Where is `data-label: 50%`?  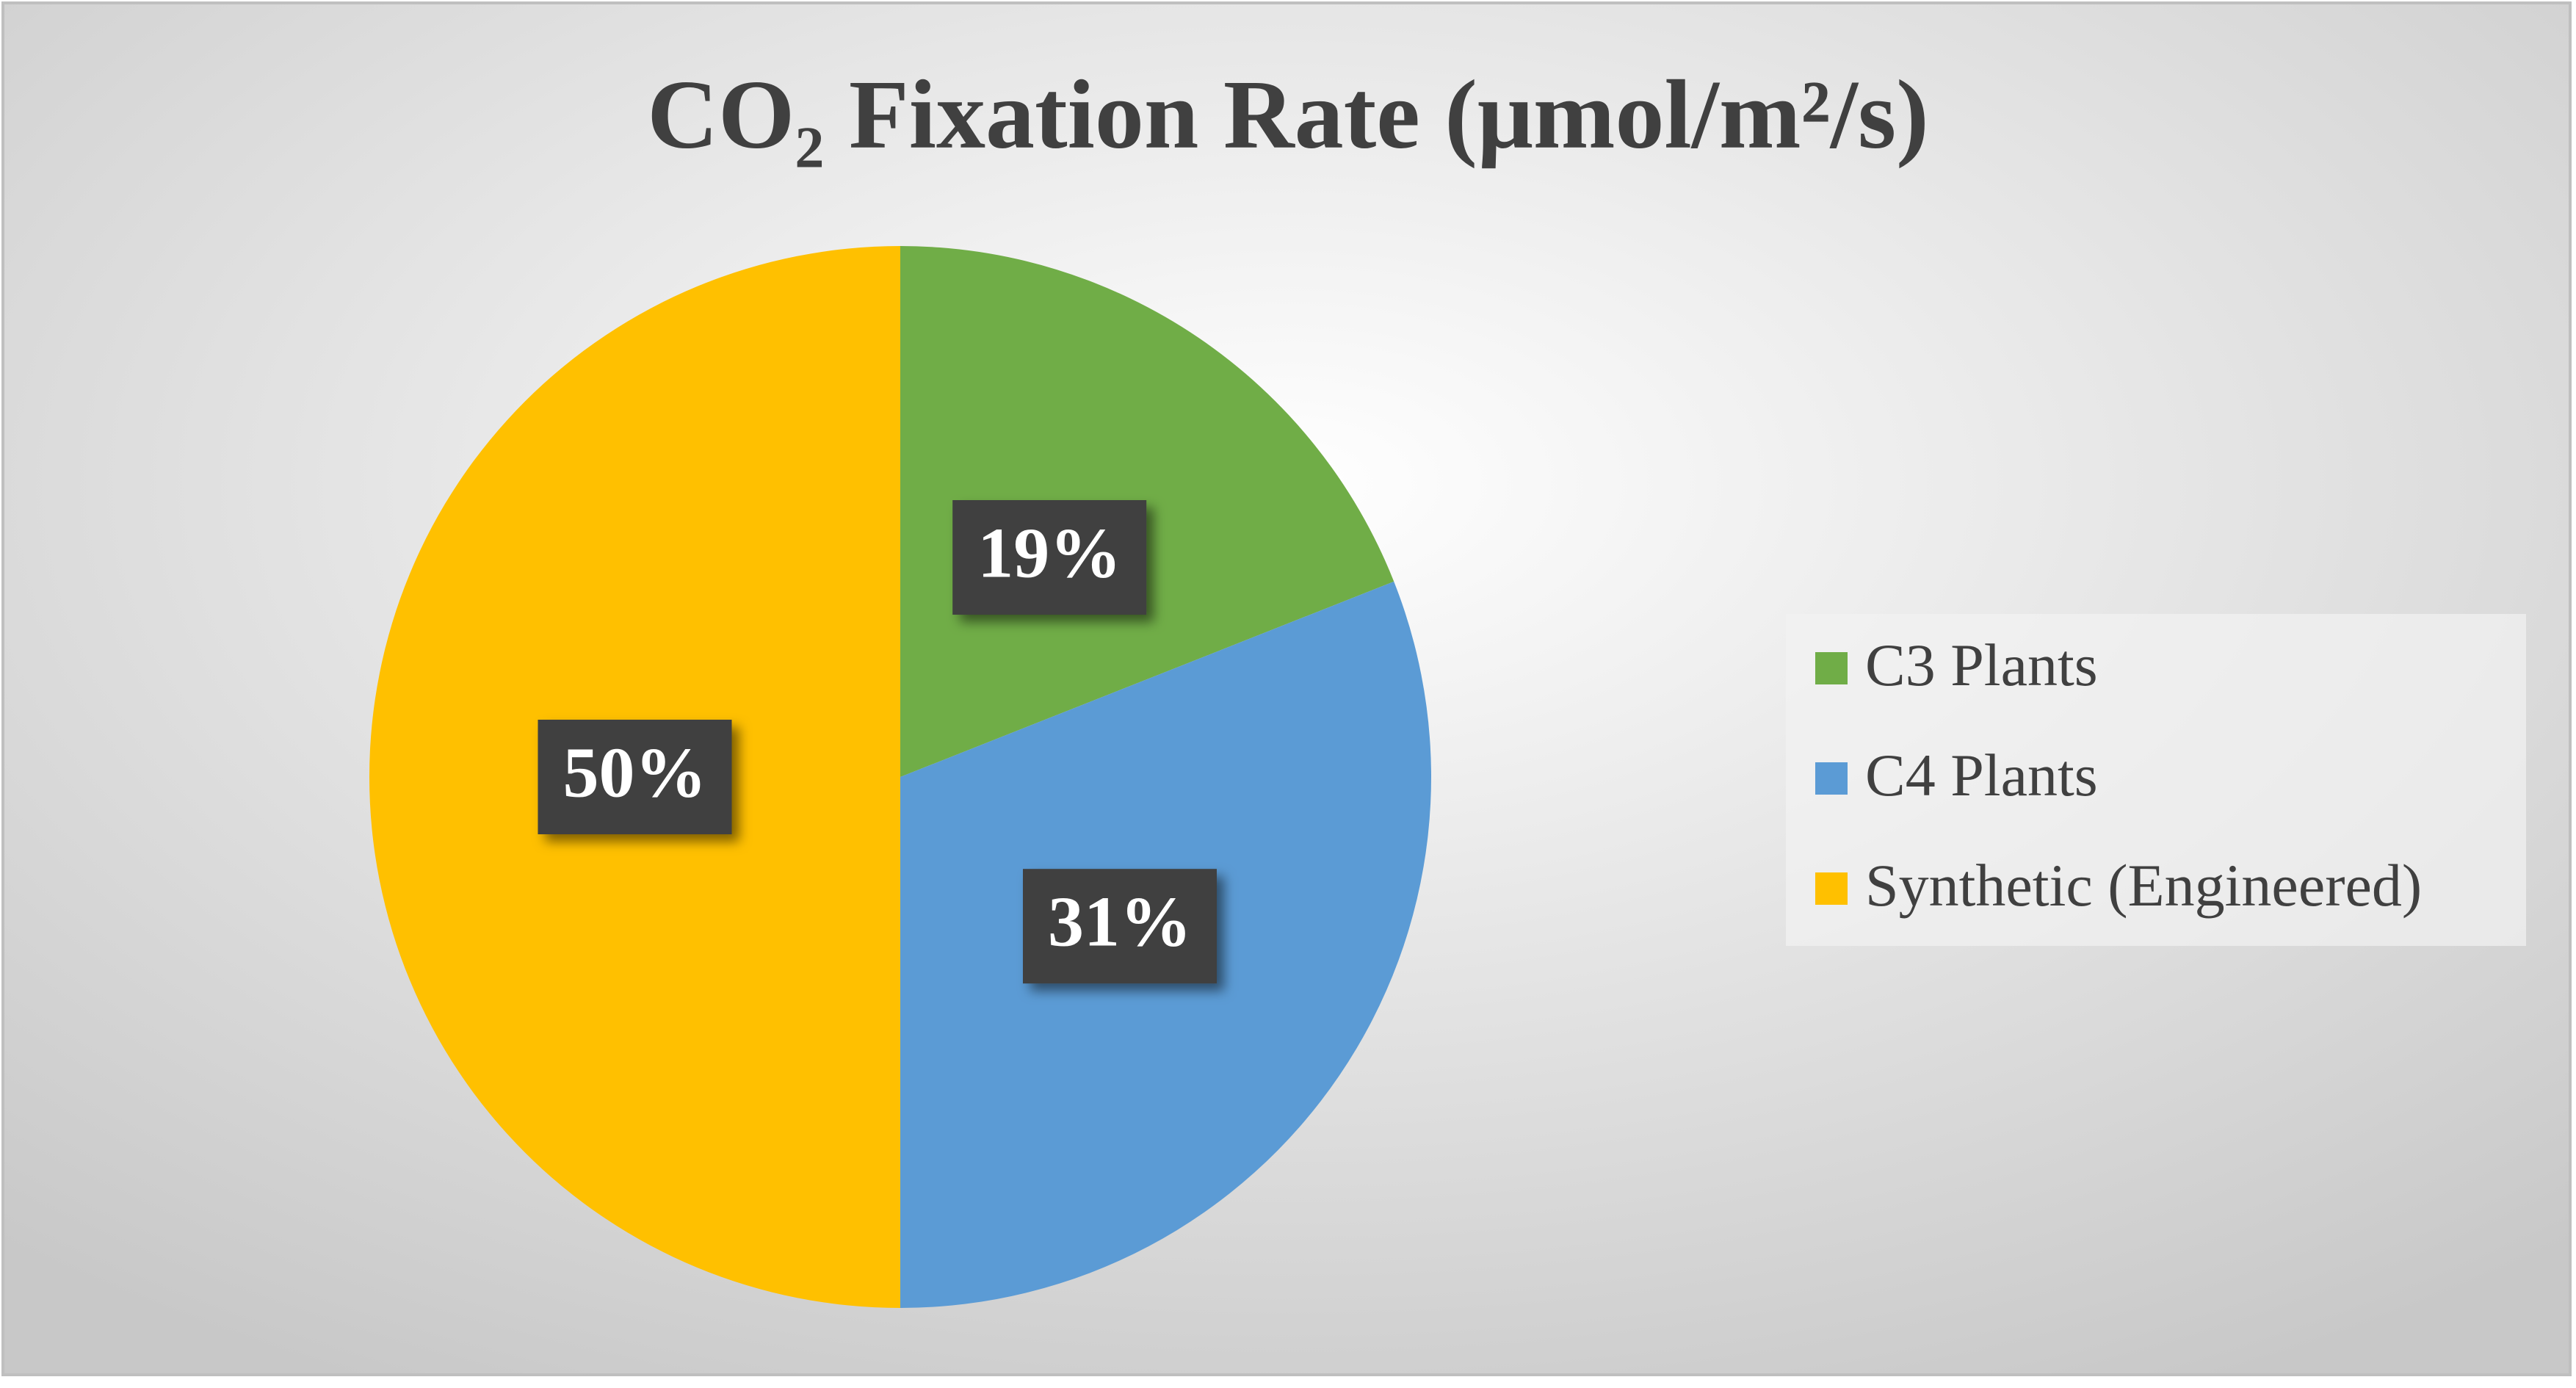
data-label: 50% is located at coordinates (635, 772).